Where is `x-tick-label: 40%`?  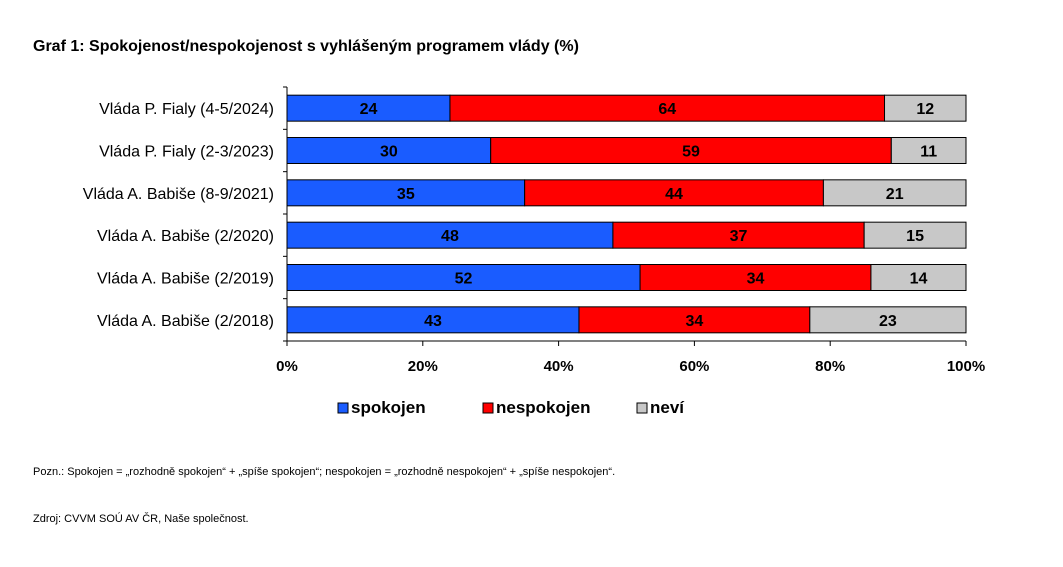
x-tick-label: 40% is located at coordinates (559, 366).